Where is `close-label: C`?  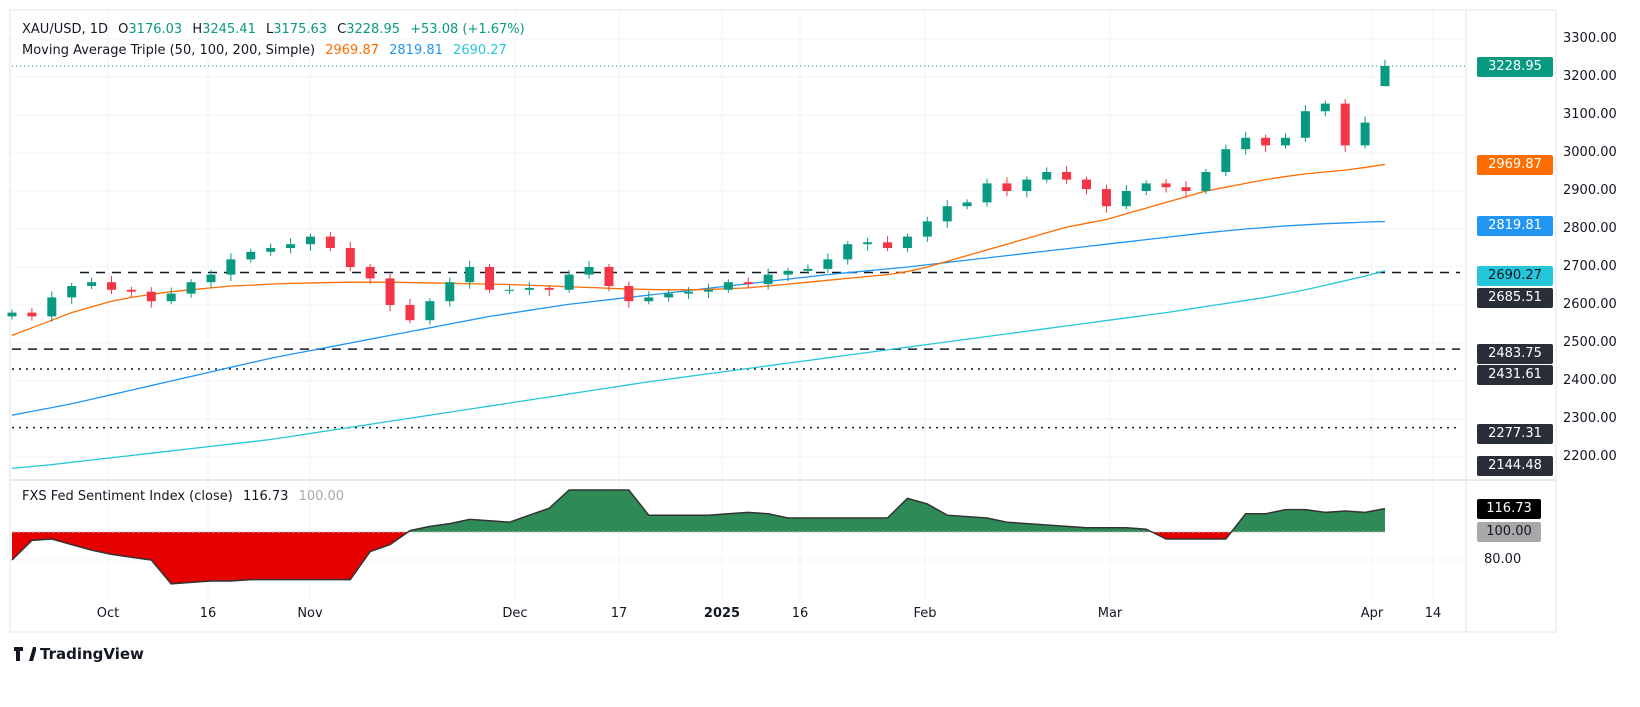
close-label: C is located at coordinates (342, 29).